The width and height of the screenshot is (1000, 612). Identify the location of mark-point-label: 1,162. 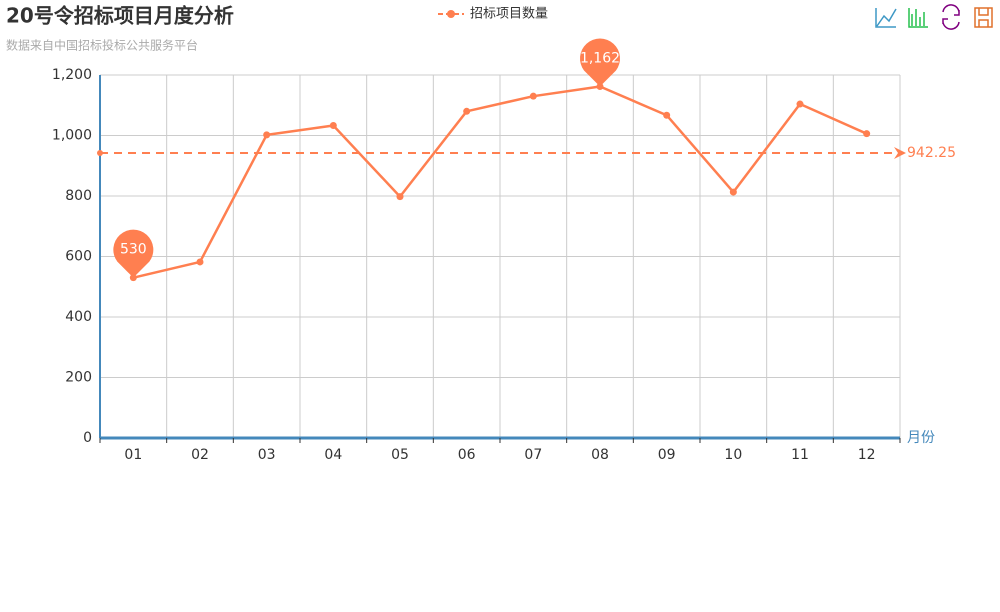
(600, 58).